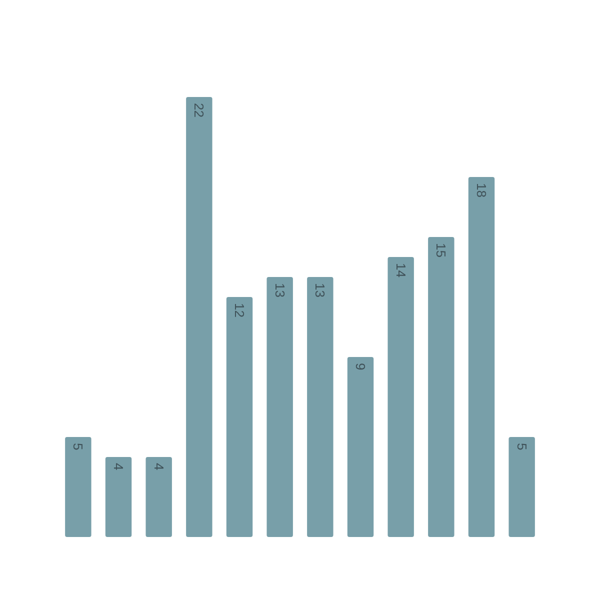 This screenshot has width=608, height=601. What do you see at coordinates (239, 310) in the screenshot?
I see `data-label: 12` at bounding box center [239, 310].